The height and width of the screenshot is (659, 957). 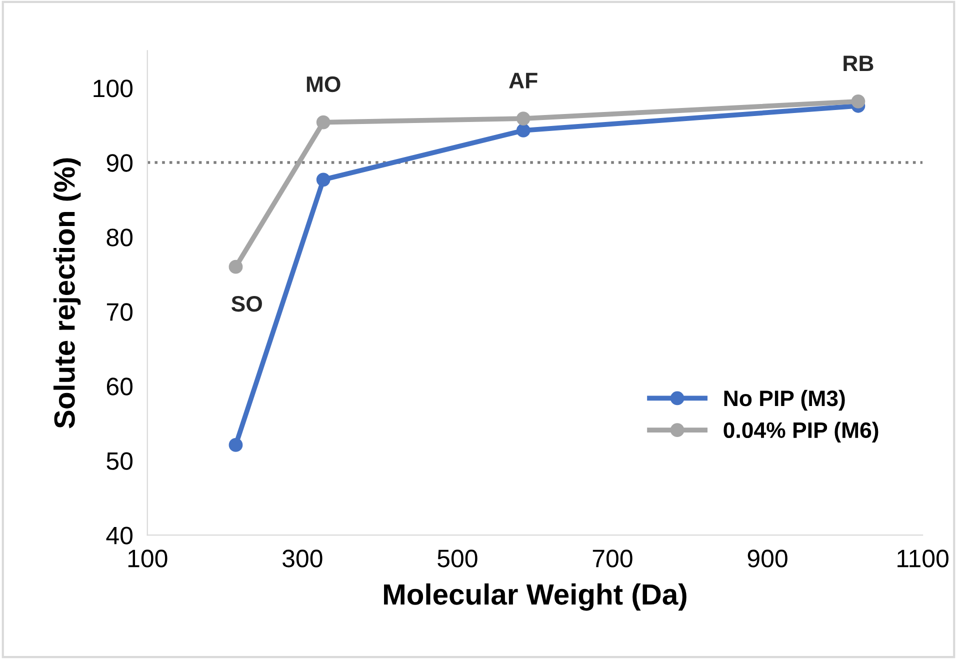 What do you see at coordinates (119, 387) in the screenshot?
I see `y-tick-label: 60` at bounding box center [119, 387].